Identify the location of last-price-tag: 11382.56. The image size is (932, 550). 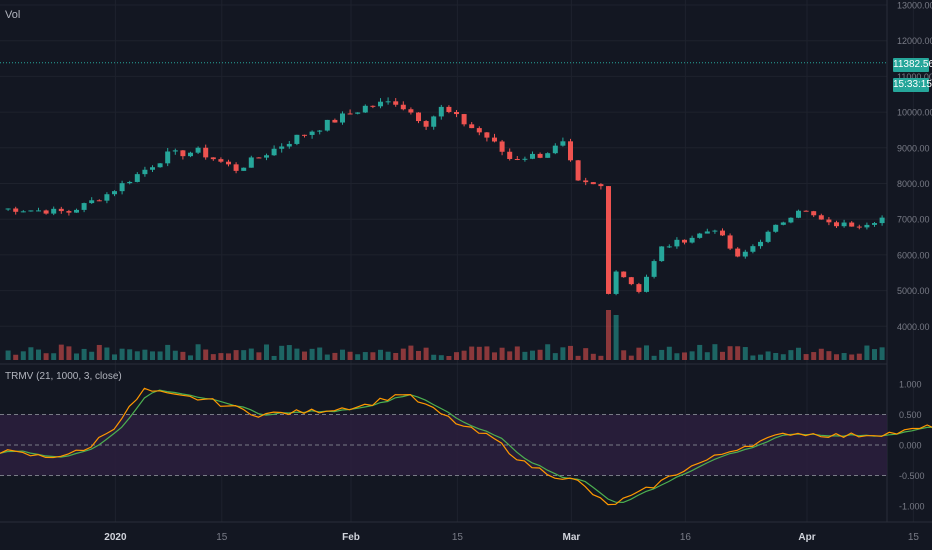
(912, 65).